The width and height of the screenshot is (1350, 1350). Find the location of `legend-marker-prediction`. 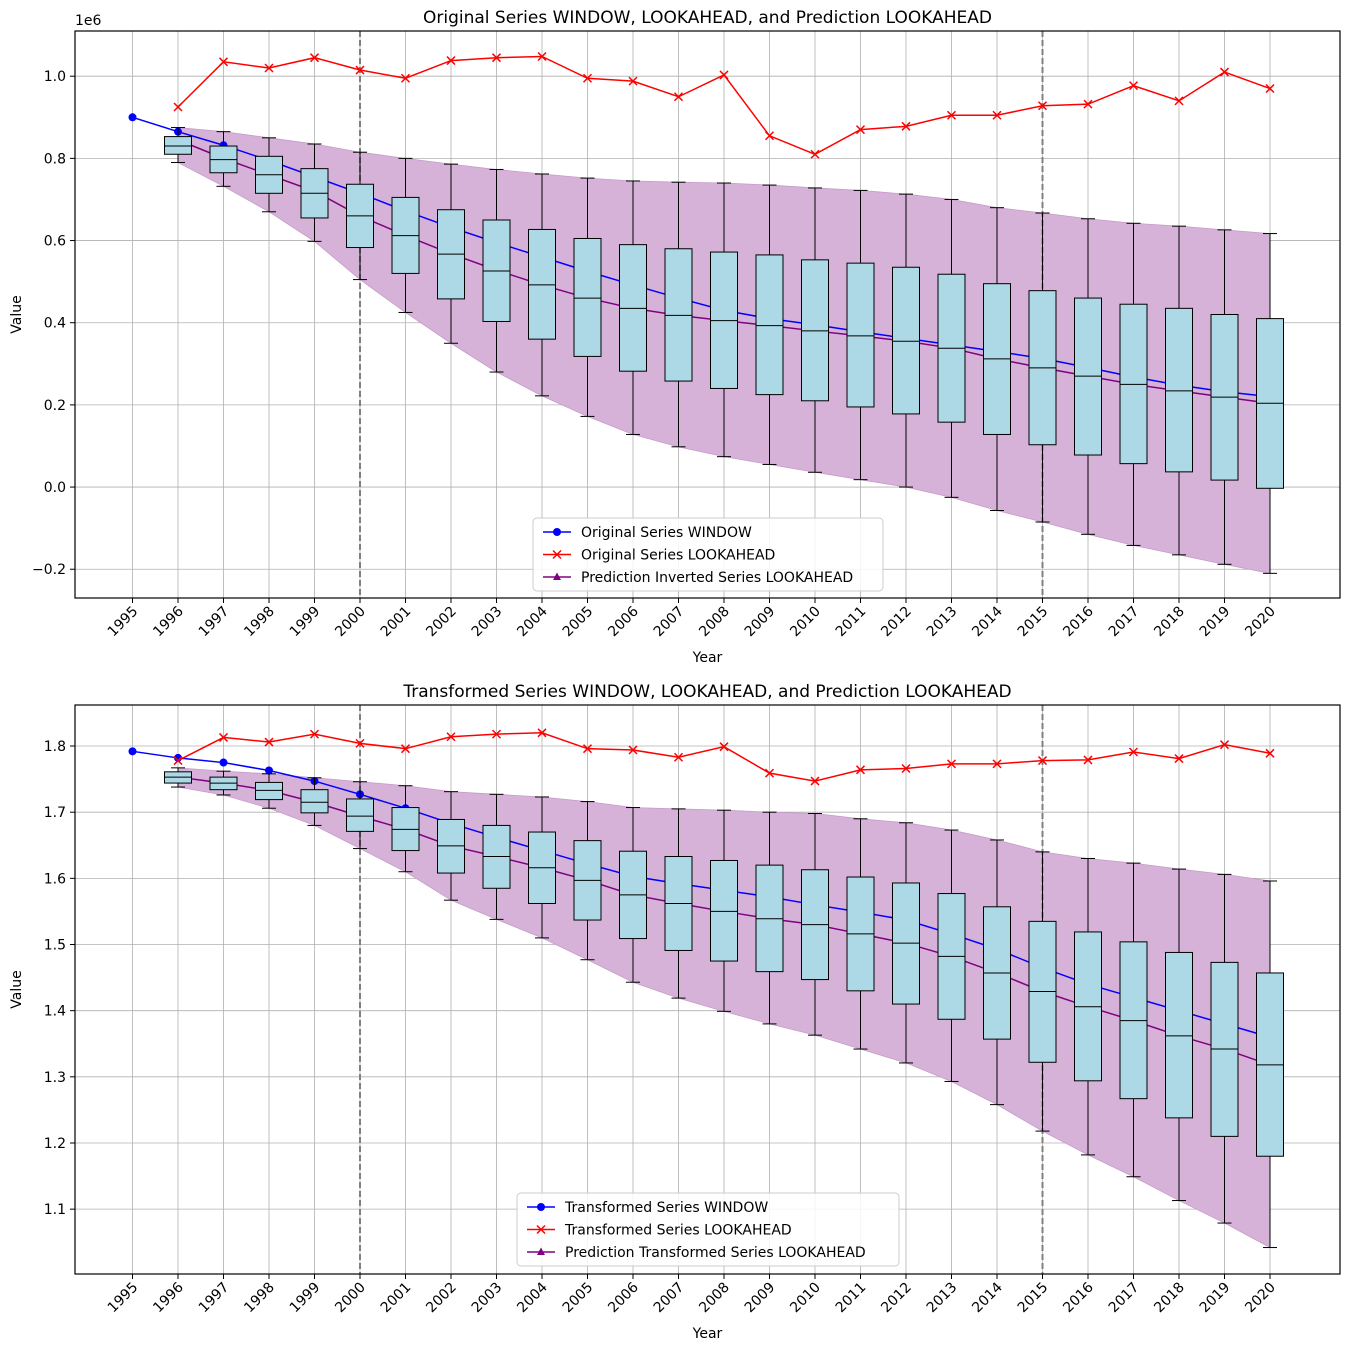

legend-marker-prediction is located at coordinates (541, 1251).